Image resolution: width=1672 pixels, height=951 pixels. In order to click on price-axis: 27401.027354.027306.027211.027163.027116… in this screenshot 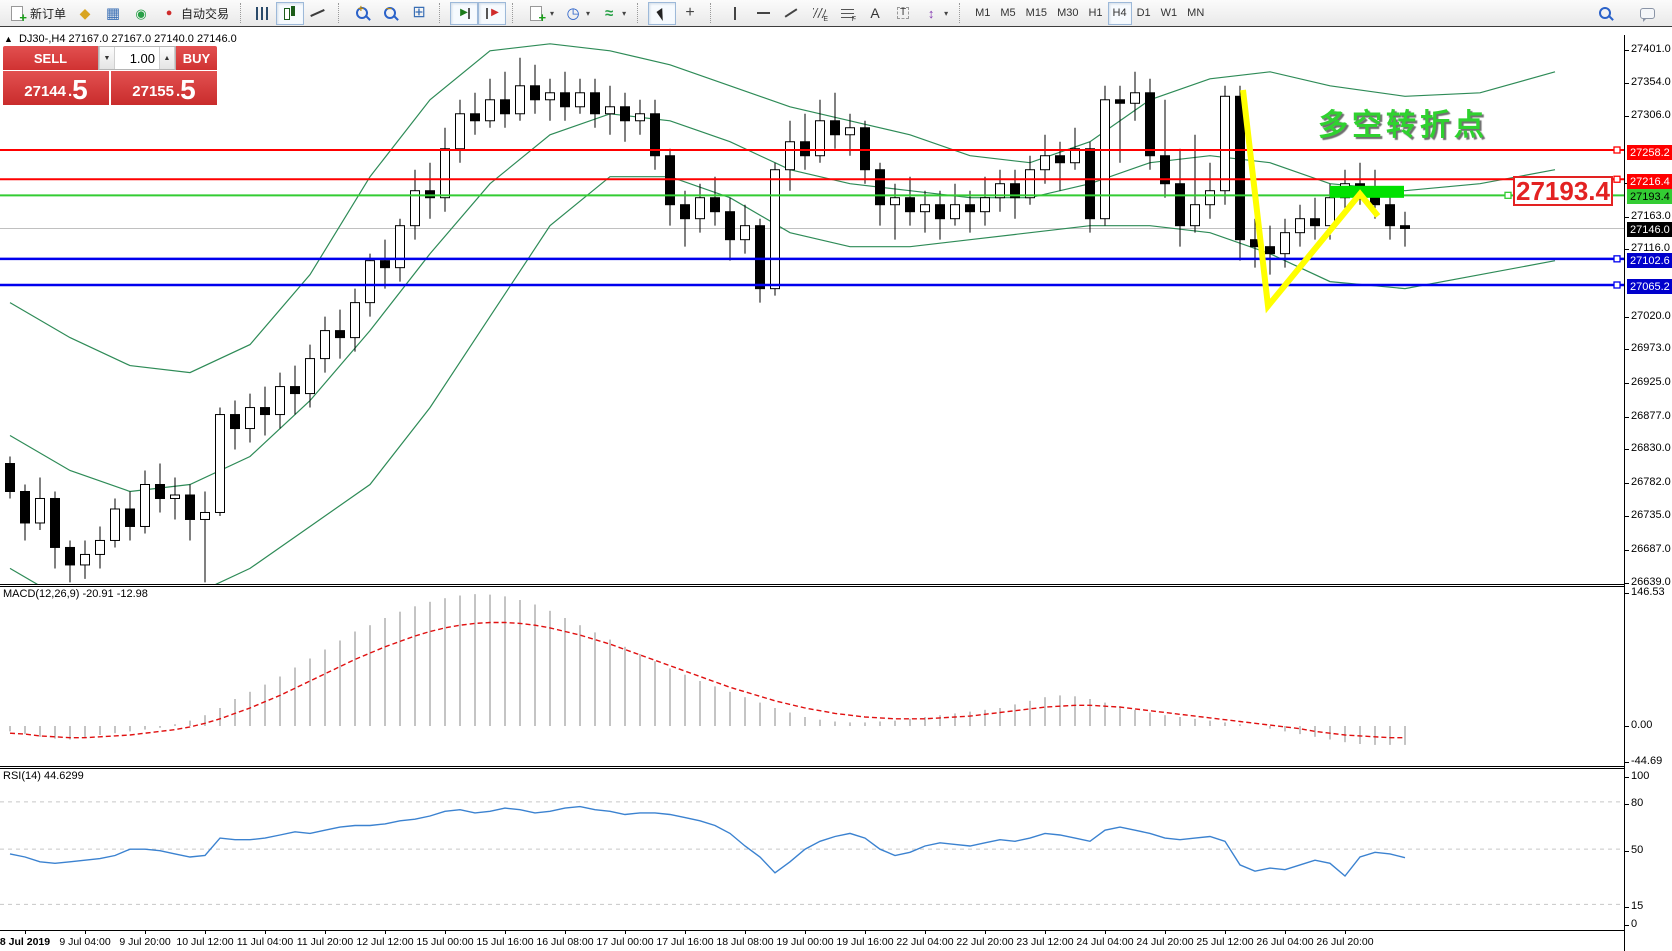, I will do `click(1648, 493)`.